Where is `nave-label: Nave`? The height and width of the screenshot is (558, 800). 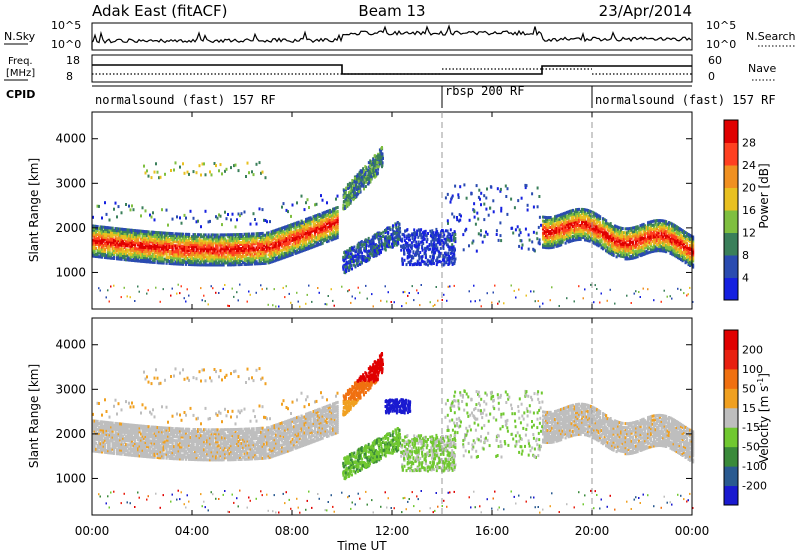 nave-label: Nave is located at coordinates (762, 68).